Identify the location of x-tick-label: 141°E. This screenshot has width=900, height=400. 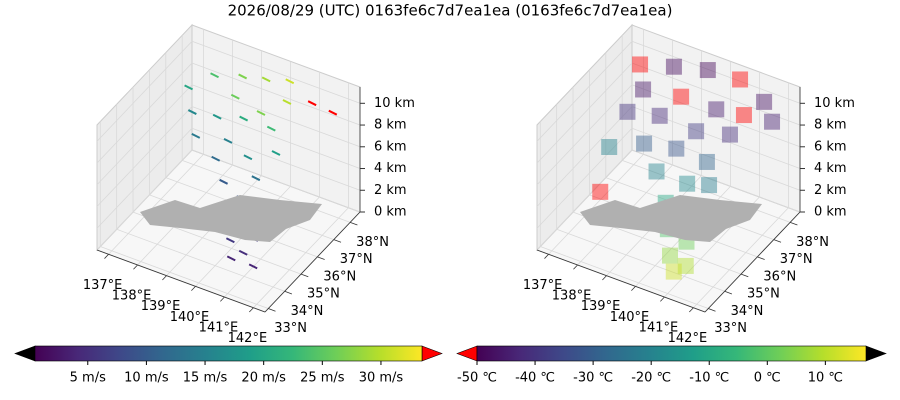
(219, 328).